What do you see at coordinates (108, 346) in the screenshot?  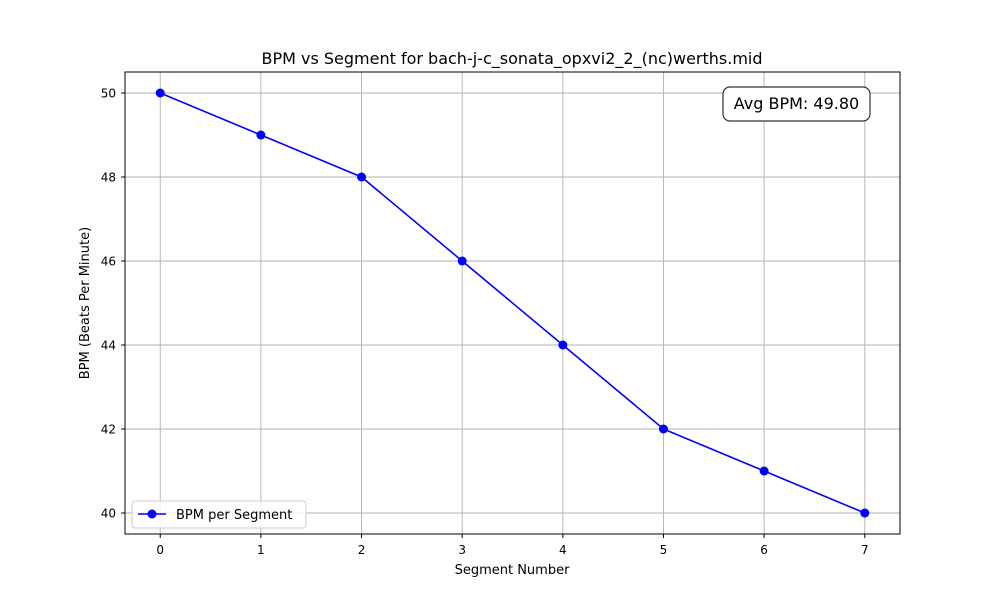 I see `y-tick-label: 44` at bounding box center [108, 346].